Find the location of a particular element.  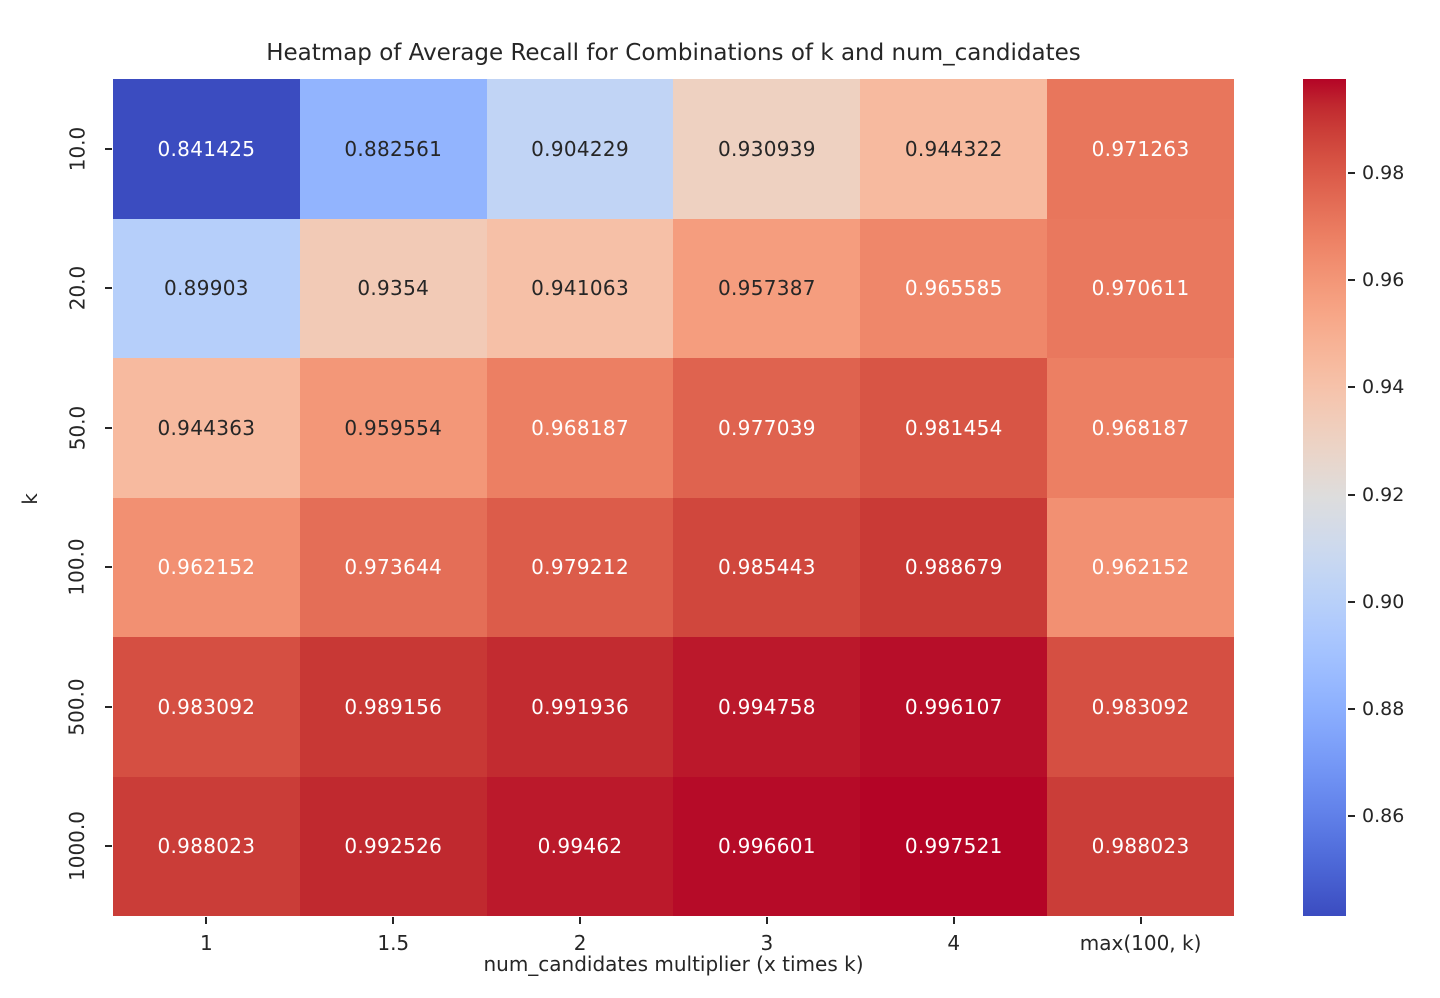

y-tick-label: 100.0 is located at coordinates (77, 567).